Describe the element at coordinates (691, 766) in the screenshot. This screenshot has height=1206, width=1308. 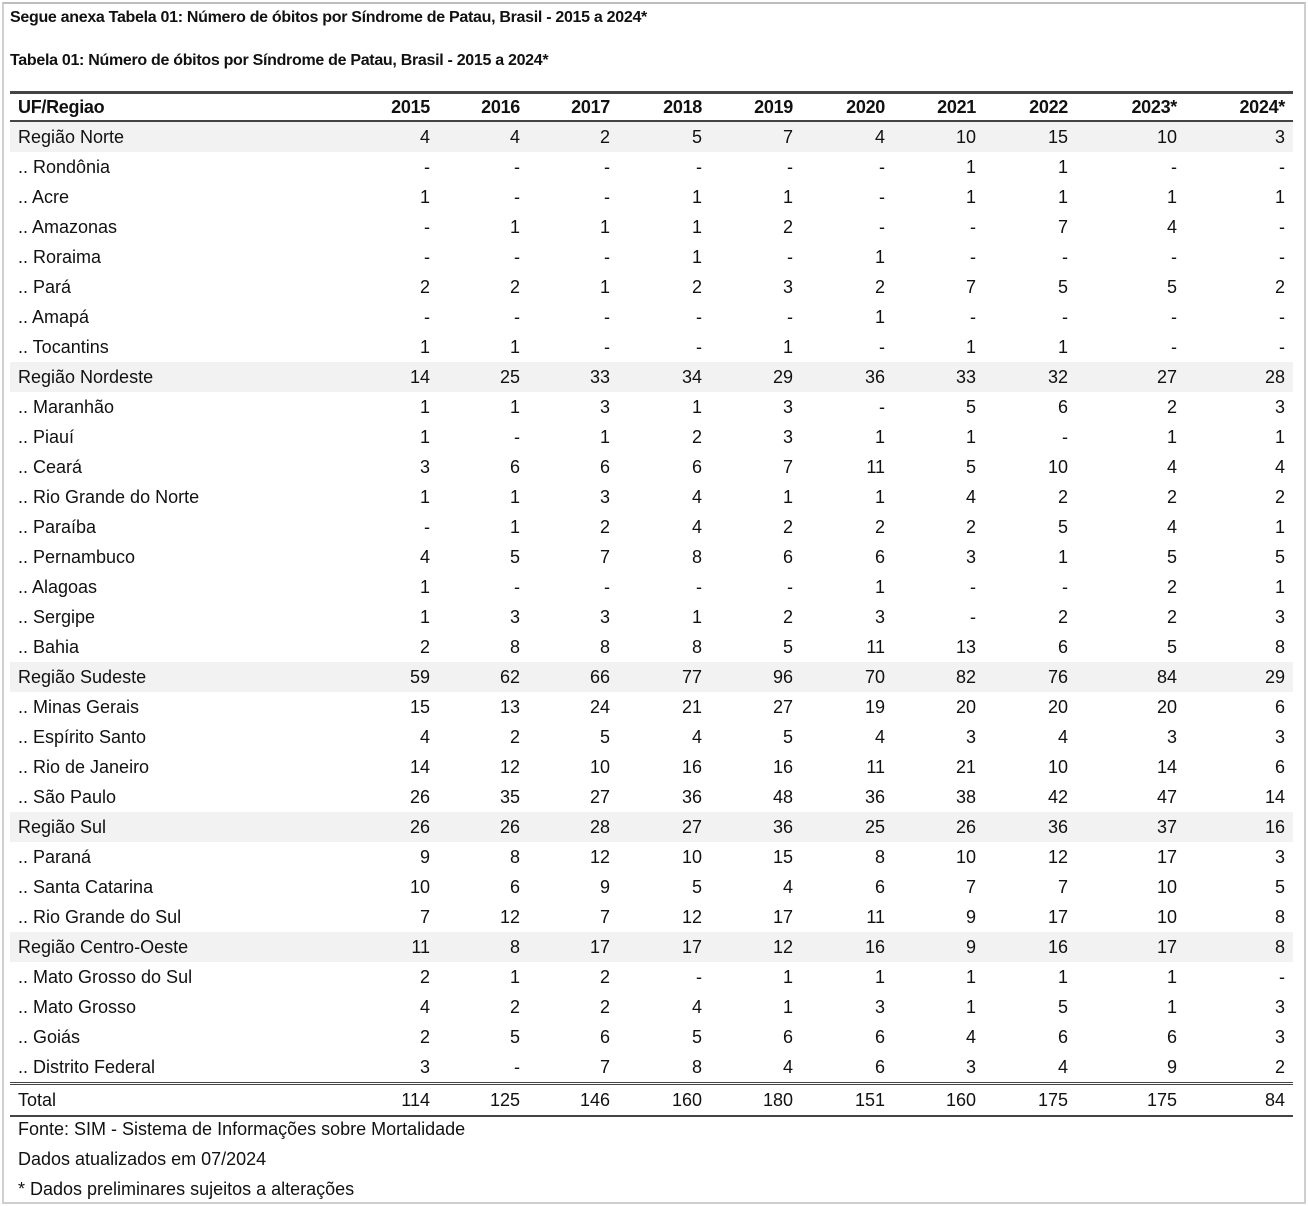
I see `cell-value: 16` at that location.